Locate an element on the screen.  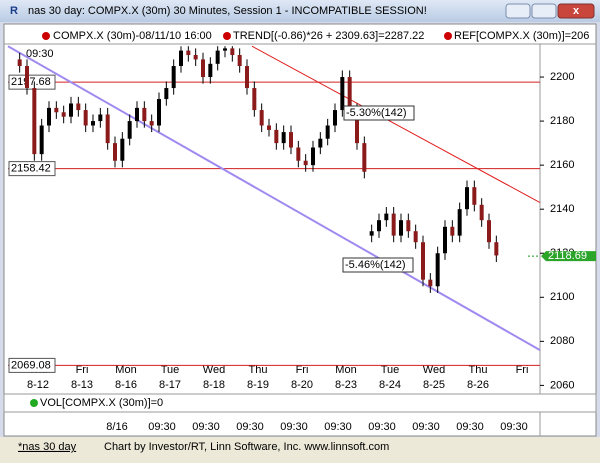
last-price: 2118.69 is located at coordinates (567, 256).